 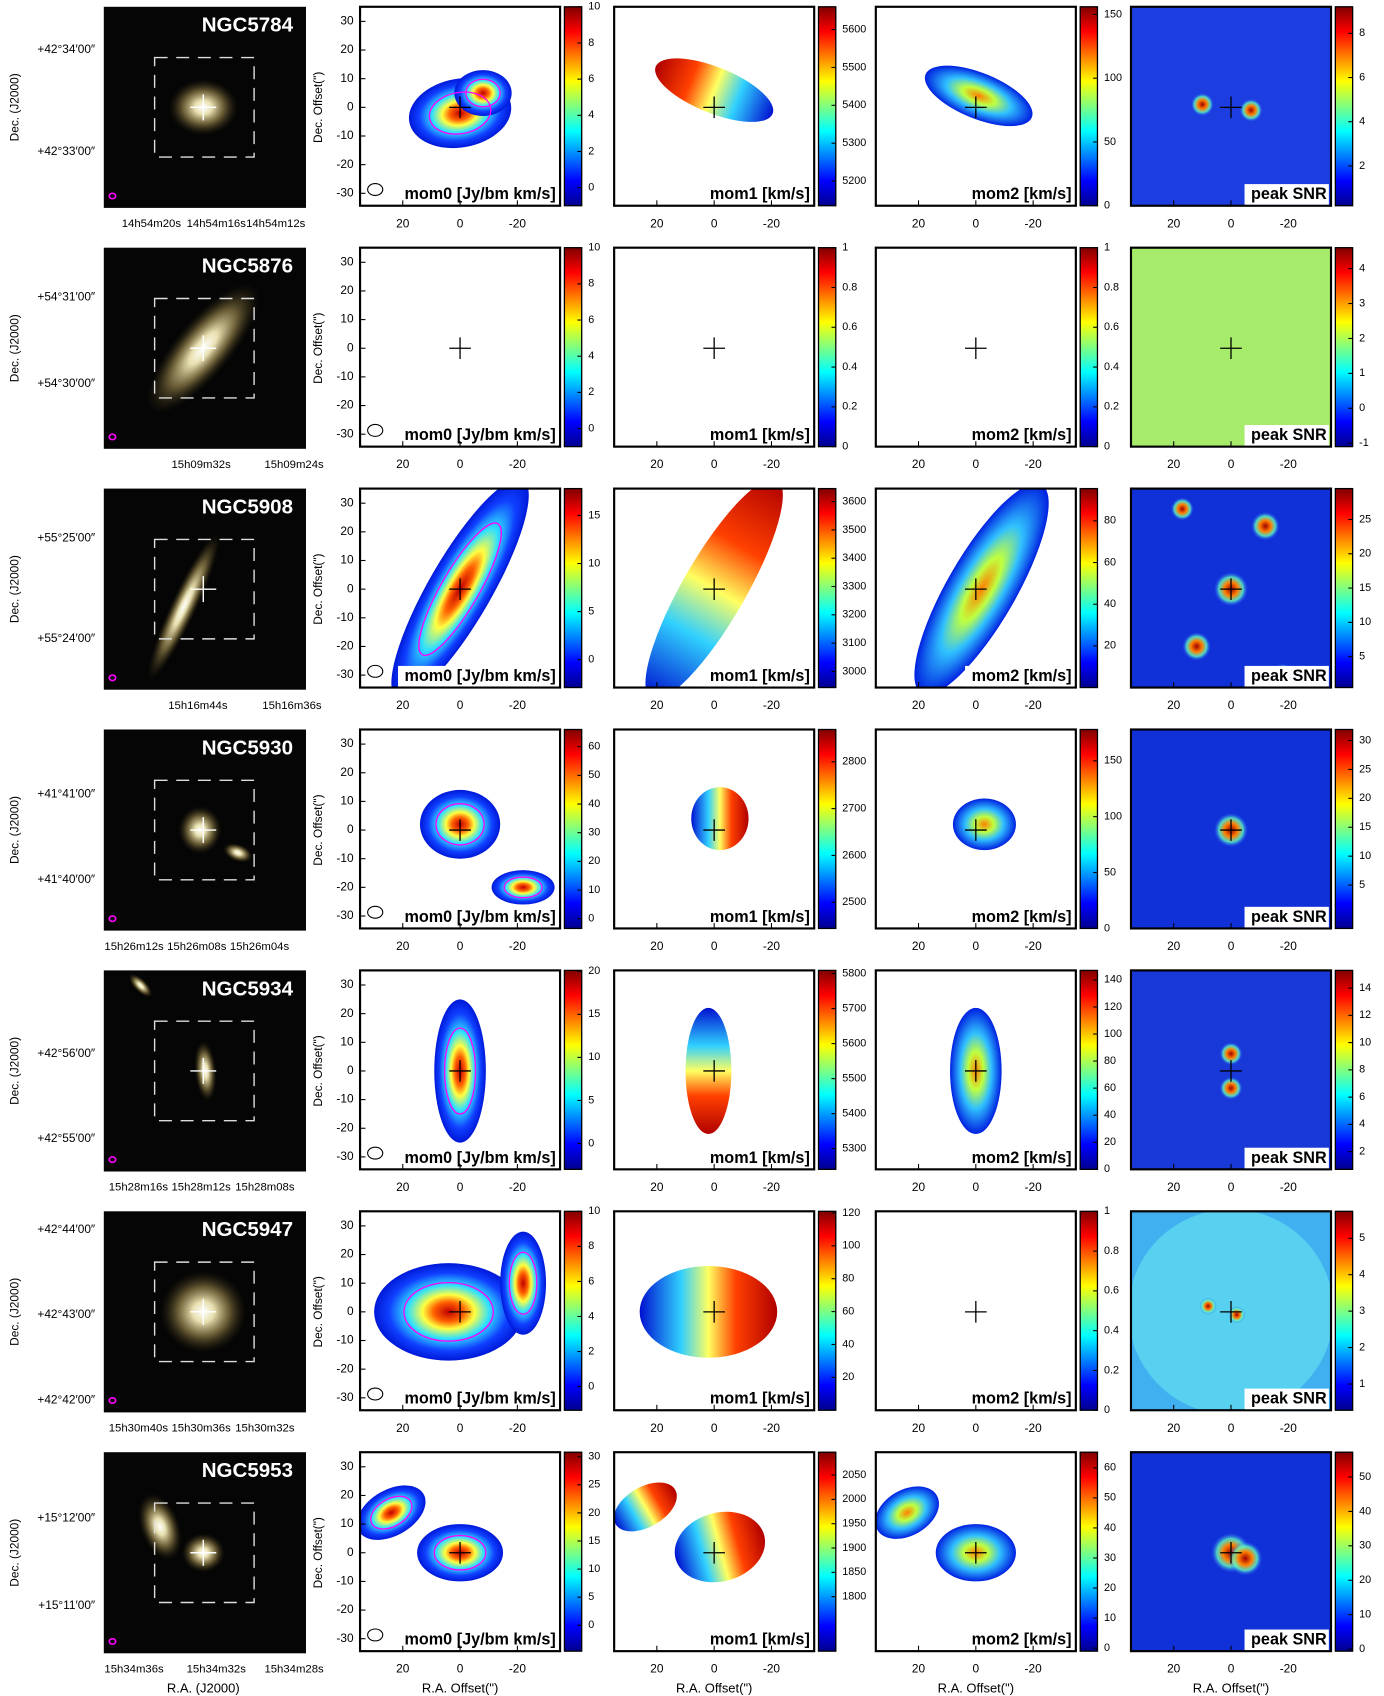 What do you see at coordinates (1362, 338) in the screenshot?
I see `colorbar-tick-label: 2` at bounding box center [1362, 338].